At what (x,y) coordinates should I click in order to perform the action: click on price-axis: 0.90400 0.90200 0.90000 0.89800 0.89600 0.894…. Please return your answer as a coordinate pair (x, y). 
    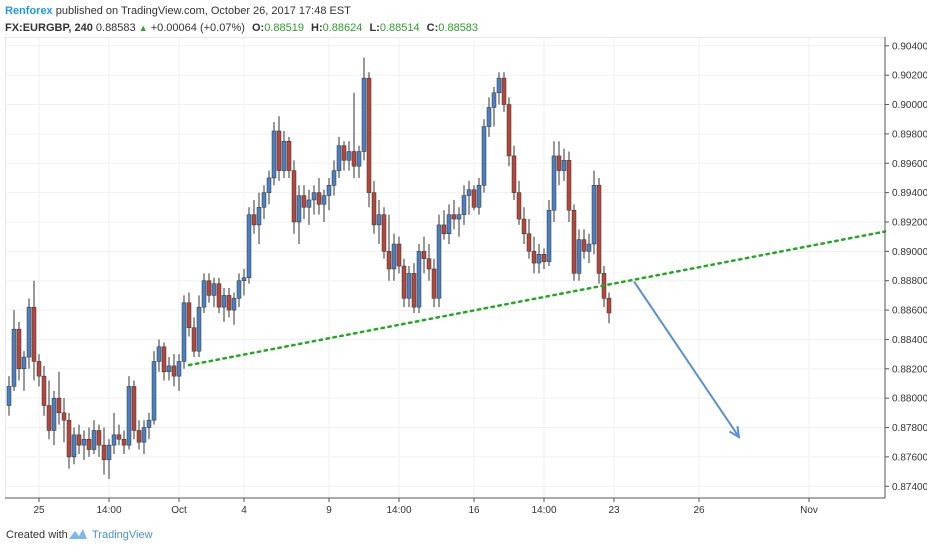
    Looking at the image, I should click on (906, 267).